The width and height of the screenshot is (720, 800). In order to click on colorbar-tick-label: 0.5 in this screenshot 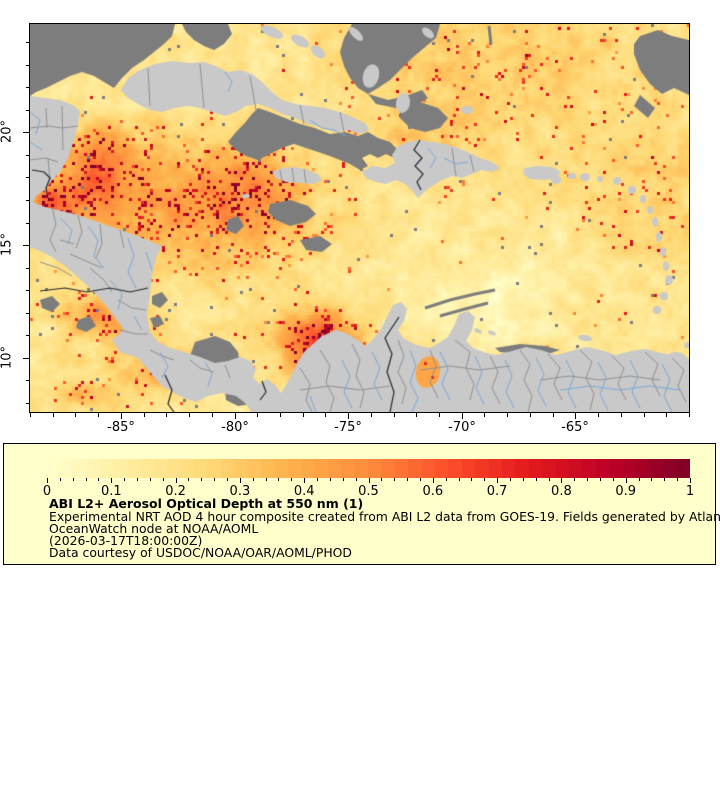, I will do `click(368, 491)`.